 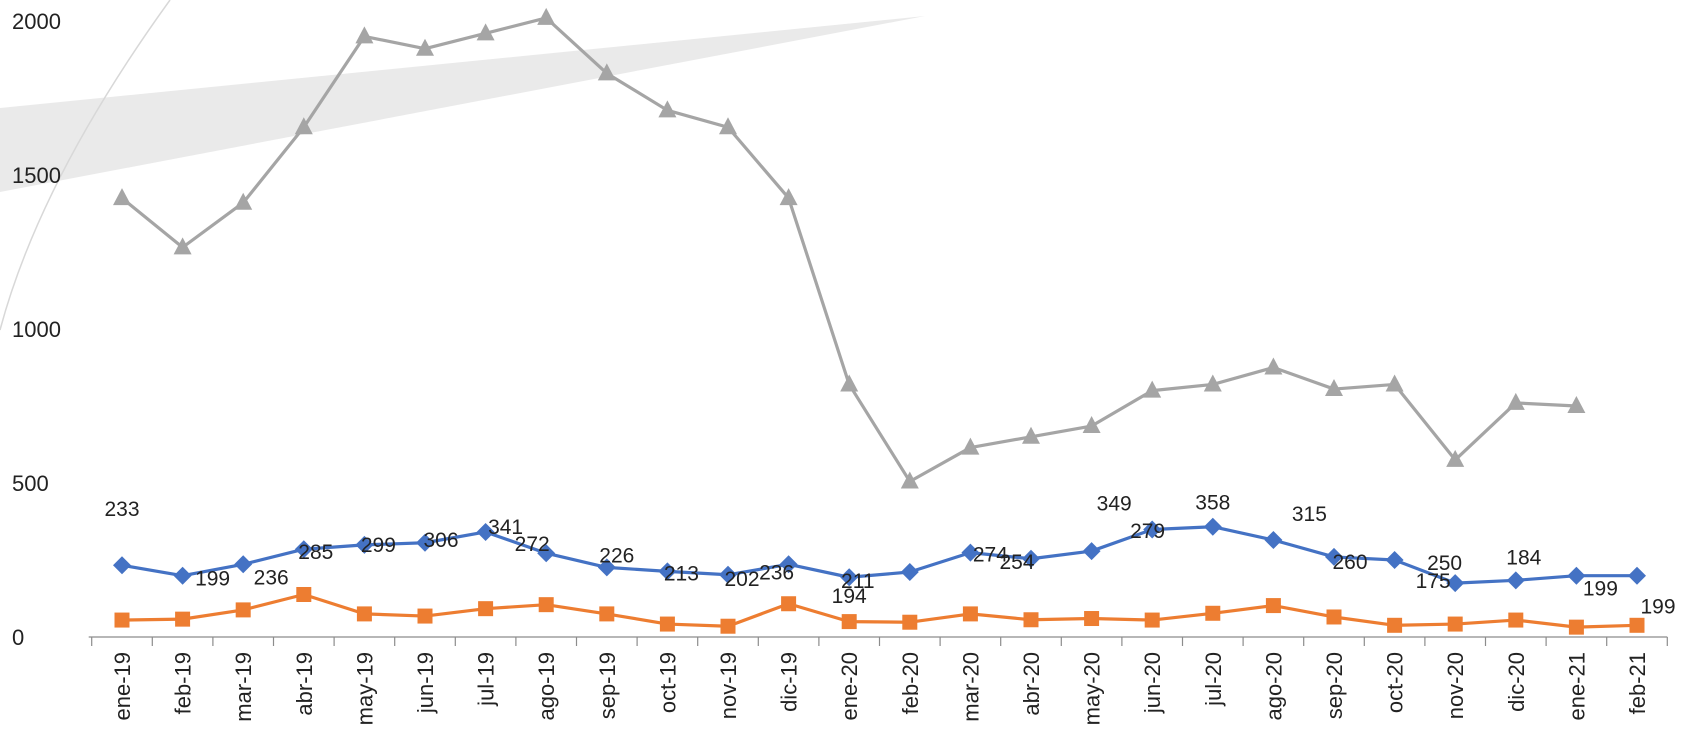 I want to click on data-label: 285, so click(x=315, y=552).